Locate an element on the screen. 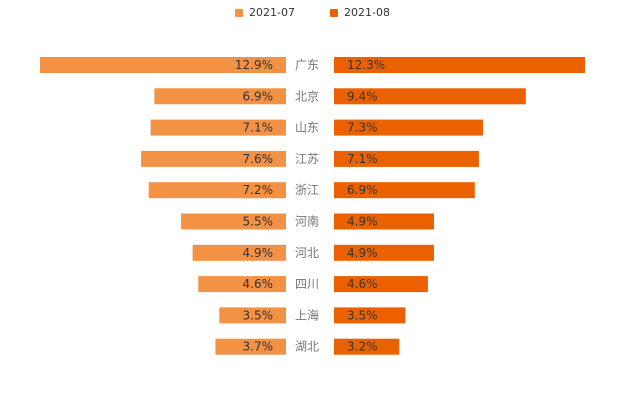 The image size is (620, 413). category-label-8: 上海 is located at coordinates (307, 314).